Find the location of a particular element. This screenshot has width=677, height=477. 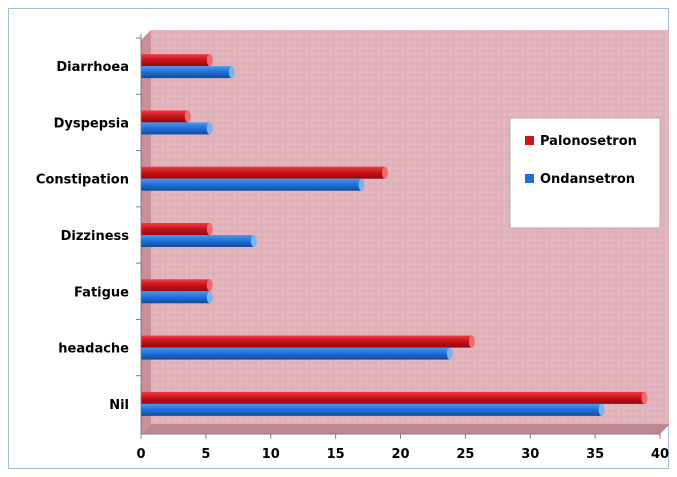

x-tick-label: 10 is located at coordinates (271, 454).